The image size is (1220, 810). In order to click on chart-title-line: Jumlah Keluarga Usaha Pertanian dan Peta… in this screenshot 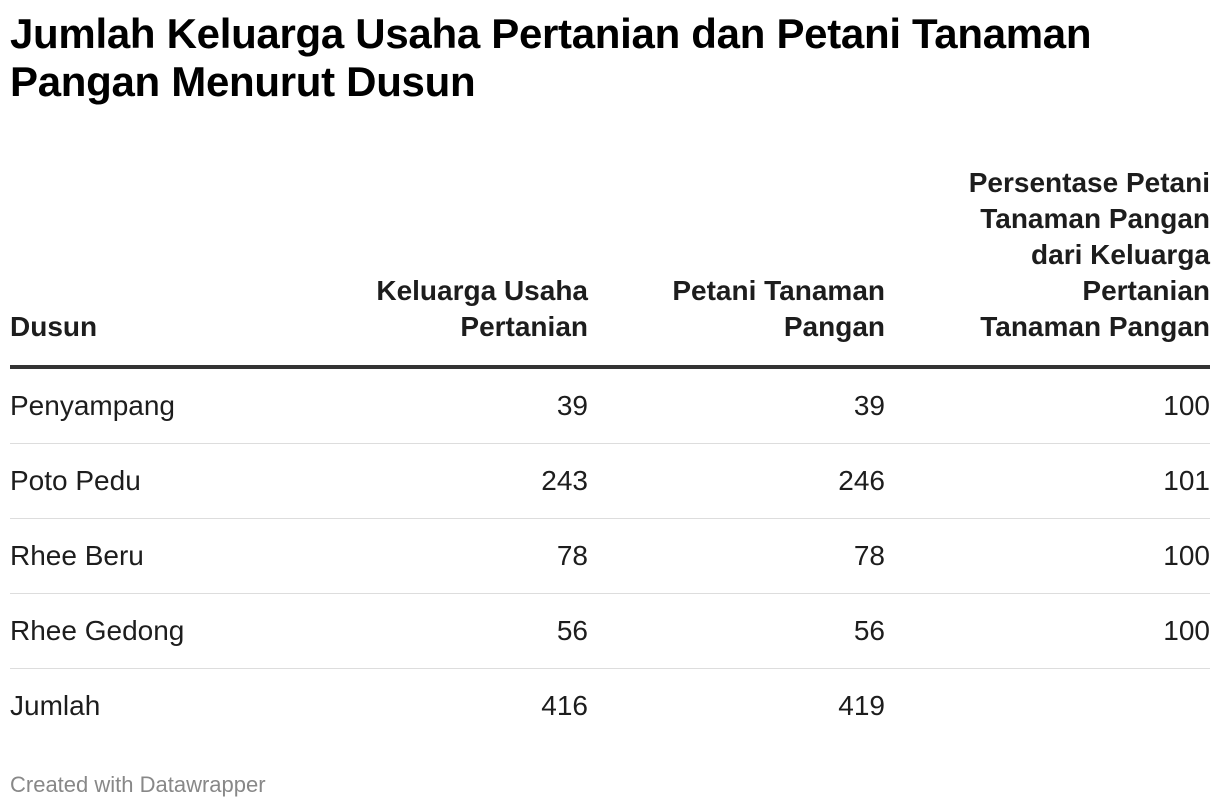, I will do `click(551, 33)`.